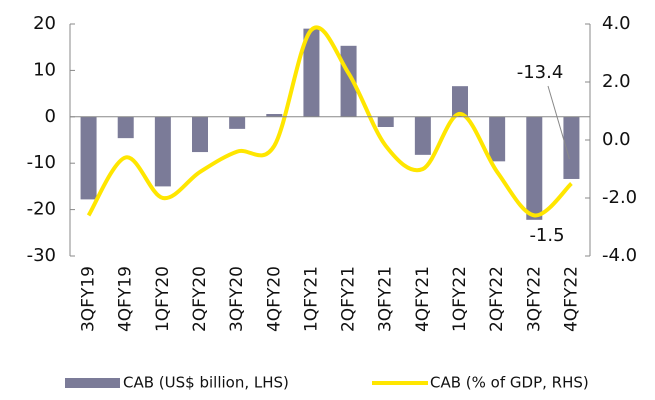 This screenshot has height=400, width=655. What do you see at coordinates (386, 299) in the screenshot?
I see `x-tick-label: 3QFY21` at bounding box center [386, 299].